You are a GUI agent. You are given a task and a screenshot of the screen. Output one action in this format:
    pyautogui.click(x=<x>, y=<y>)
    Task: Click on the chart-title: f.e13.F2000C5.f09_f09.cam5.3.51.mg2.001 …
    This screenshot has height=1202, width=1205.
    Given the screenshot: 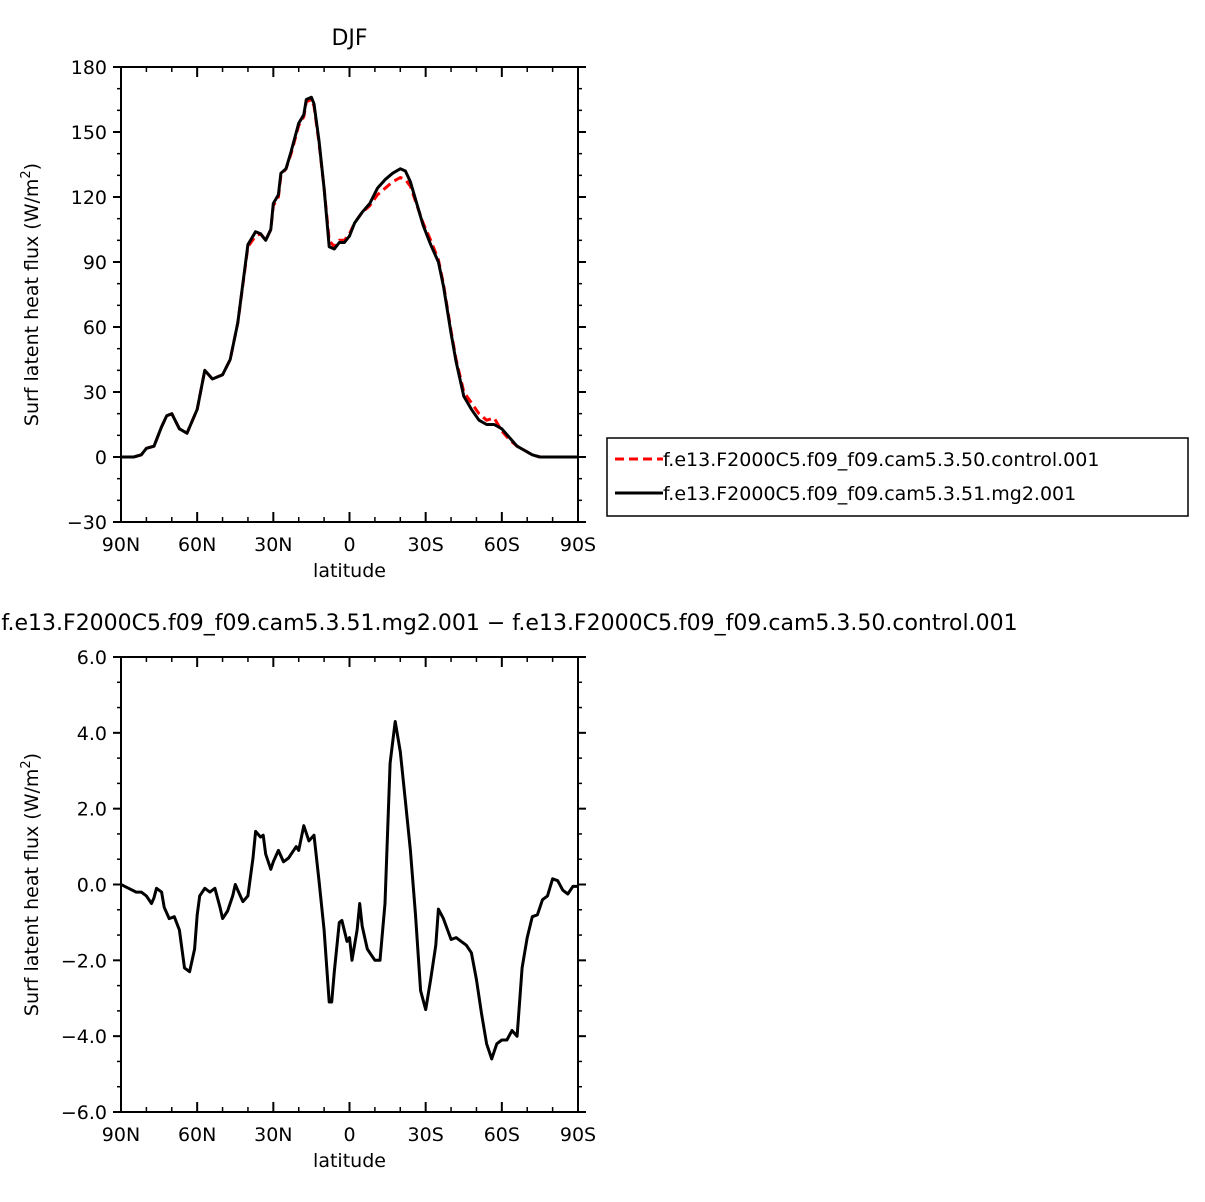 What is the action you would take?
    pyautogui.click(x=509, y=623)
    